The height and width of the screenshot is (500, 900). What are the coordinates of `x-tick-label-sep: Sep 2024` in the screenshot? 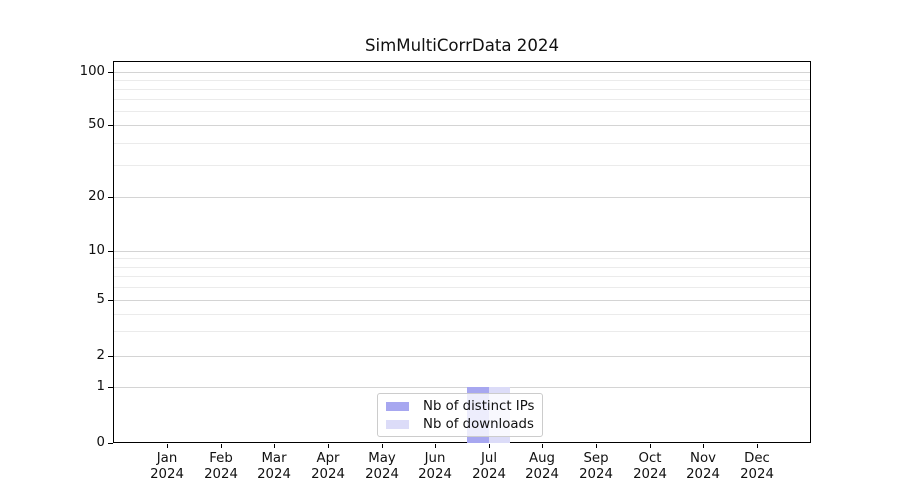 It's located at (596, 467).